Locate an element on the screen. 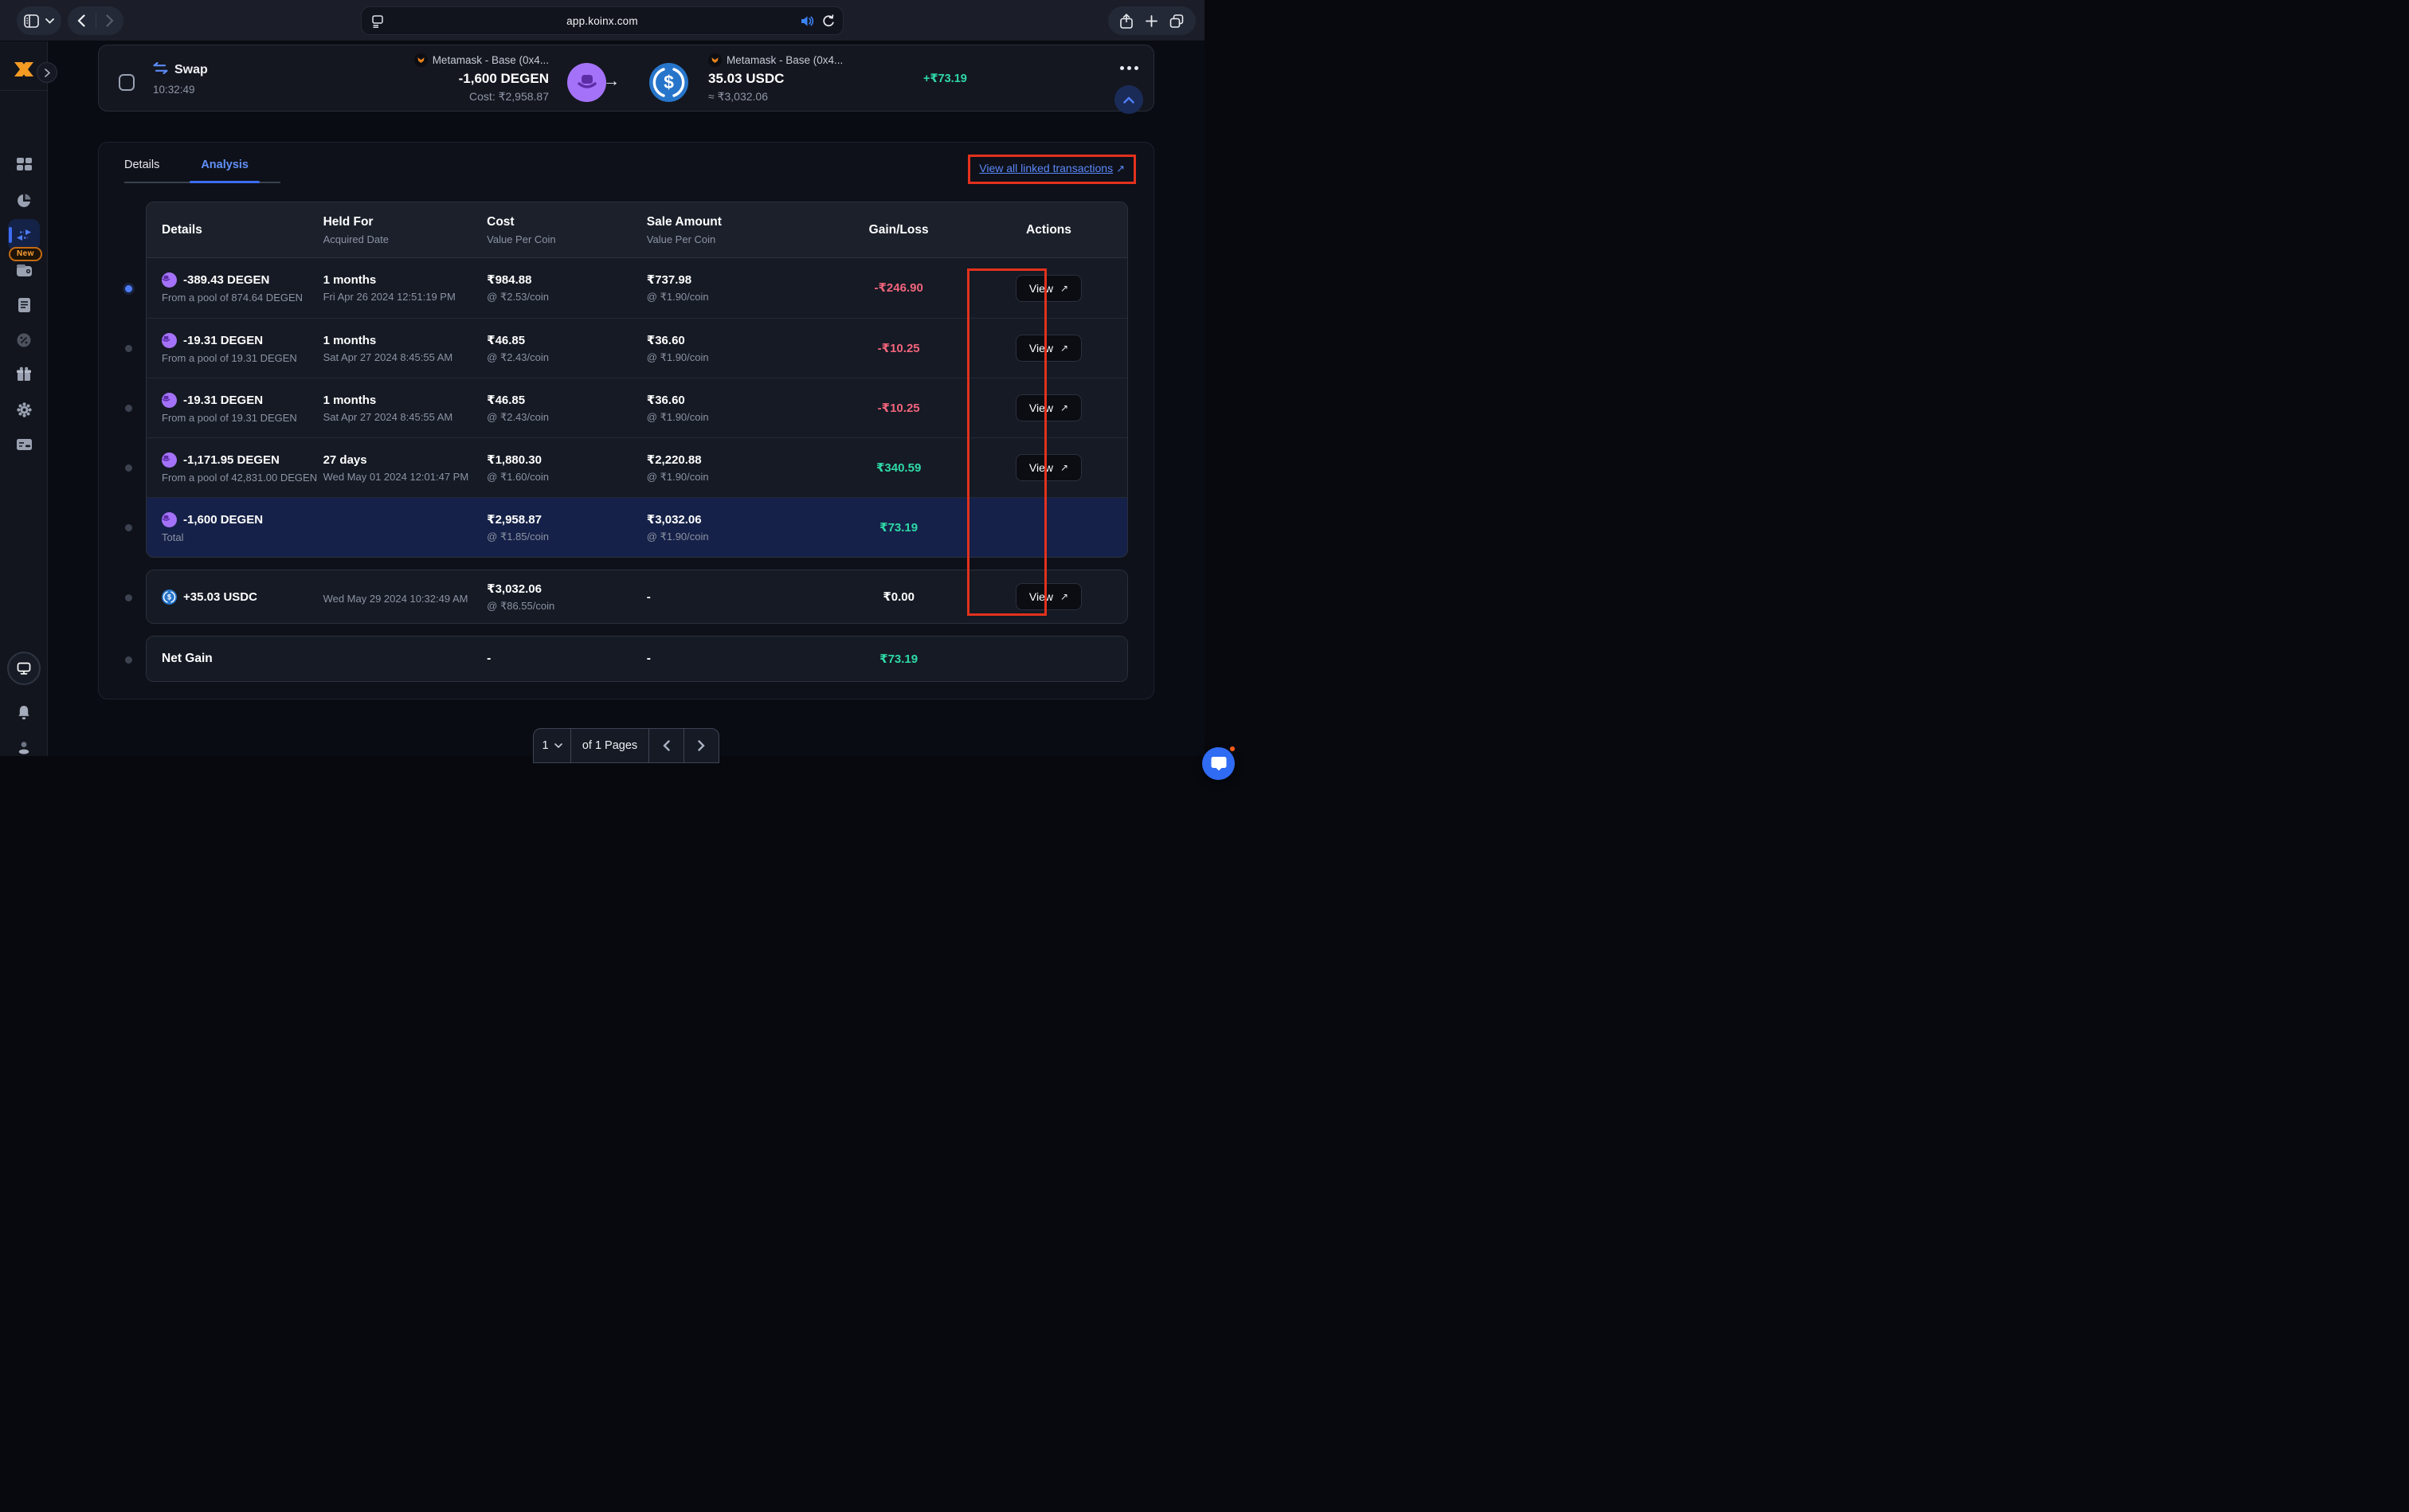  asset-source: Total is located at coordinates (173, 537).